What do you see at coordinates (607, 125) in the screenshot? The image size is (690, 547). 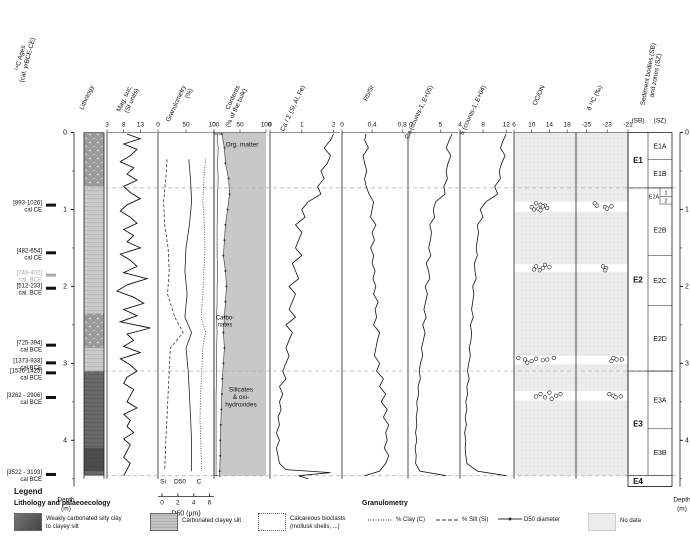 I see `top-tick-label: -23` at bounding box center [607, 125].